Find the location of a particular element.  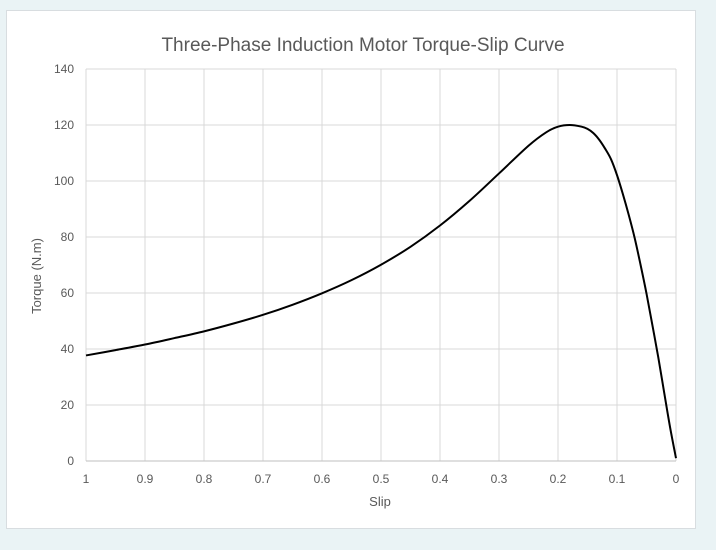

x-tick-label: 0.3 is located at coordinates (499, 479).